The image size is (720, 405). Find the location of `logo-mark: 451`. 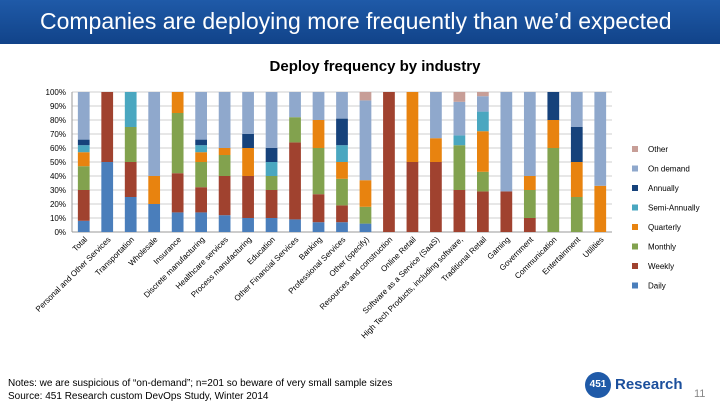

logo-mark: 451 is located at coordinates (598, 385).